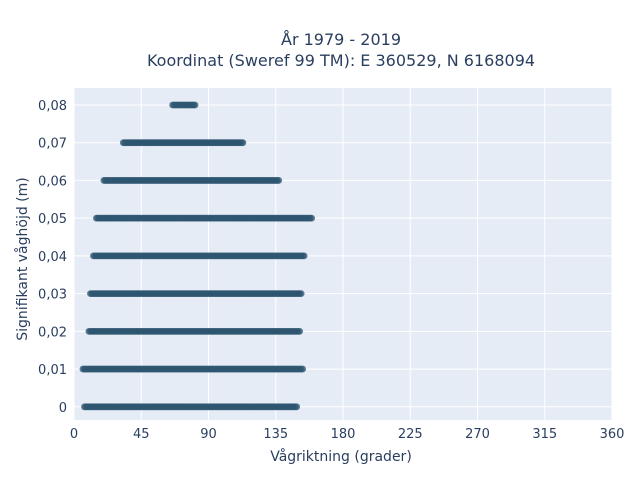 This screenshot has height=480, width=640. What do you see at coordinates (612, 434) in the screenshot?
I see `x-tick-label: 360` at bounding box center [612, 434].